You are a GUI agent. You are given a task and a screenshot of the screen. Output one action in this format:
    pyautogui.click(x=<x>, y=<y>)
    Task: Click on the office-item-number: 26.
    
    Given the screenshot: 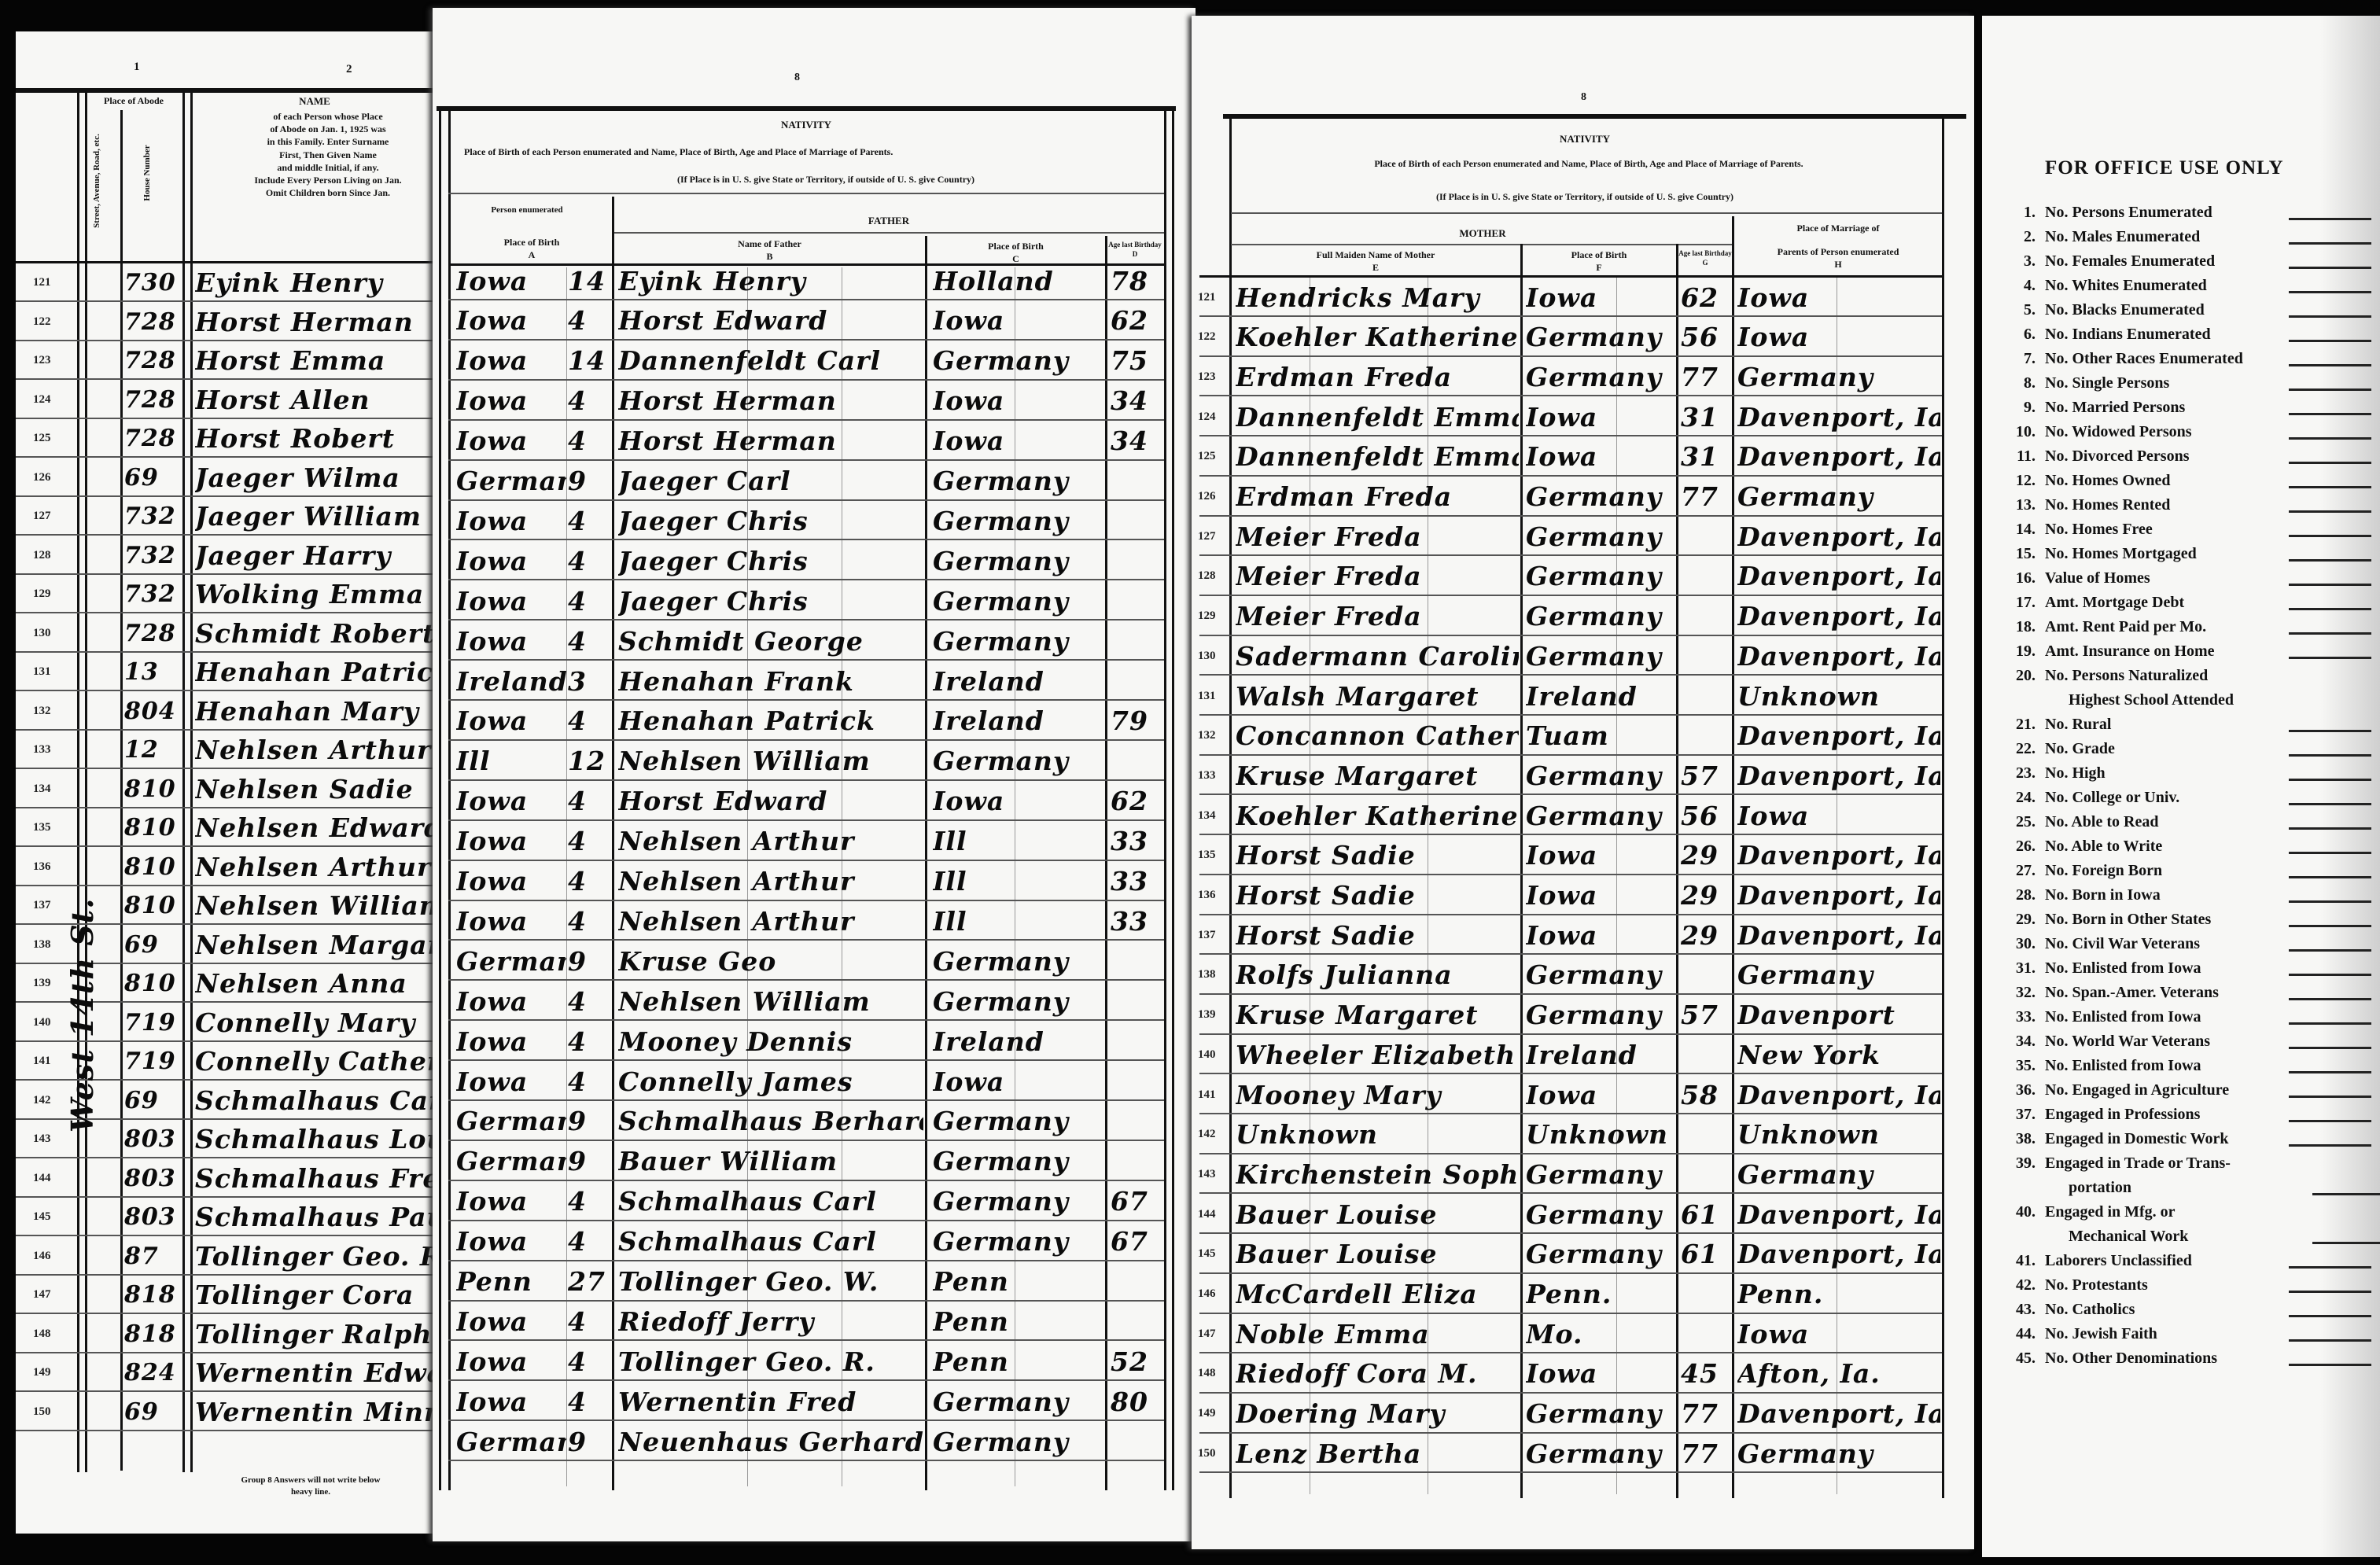 What is the action you would take?
    pyautogui.click(x=2026, y=846)
    